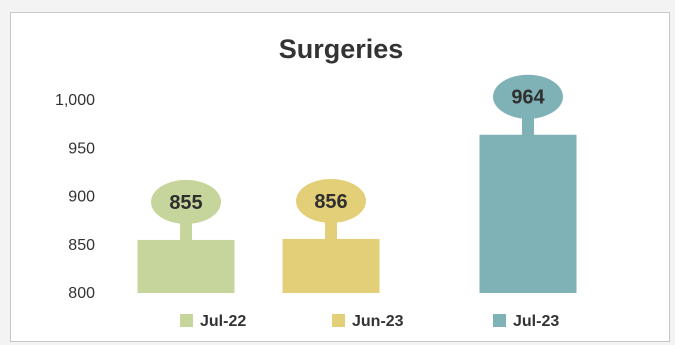 This screenshot has height=345, width=675. I want to click on y-axis: 800 850 900 950 1,000, so click(75, 197).